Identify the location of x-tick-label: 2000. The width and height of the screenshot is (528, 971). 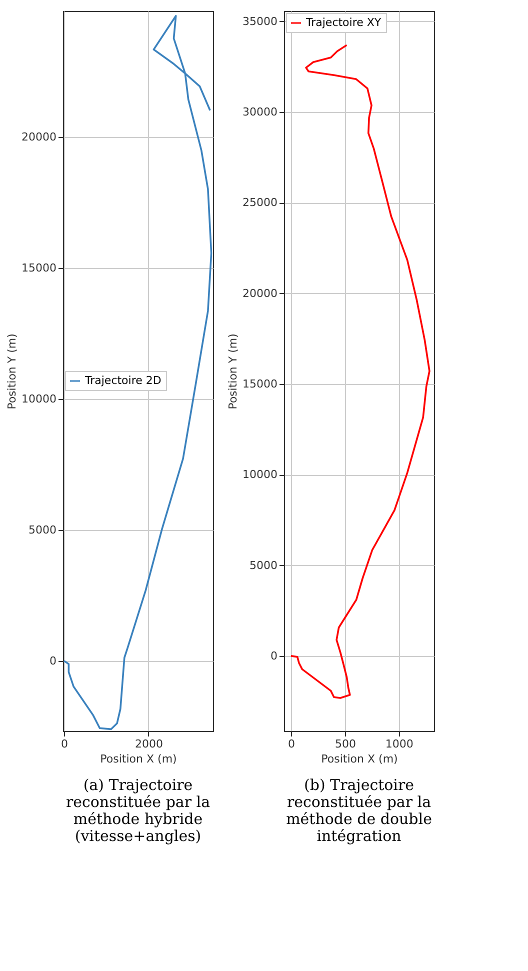
(148, 744).